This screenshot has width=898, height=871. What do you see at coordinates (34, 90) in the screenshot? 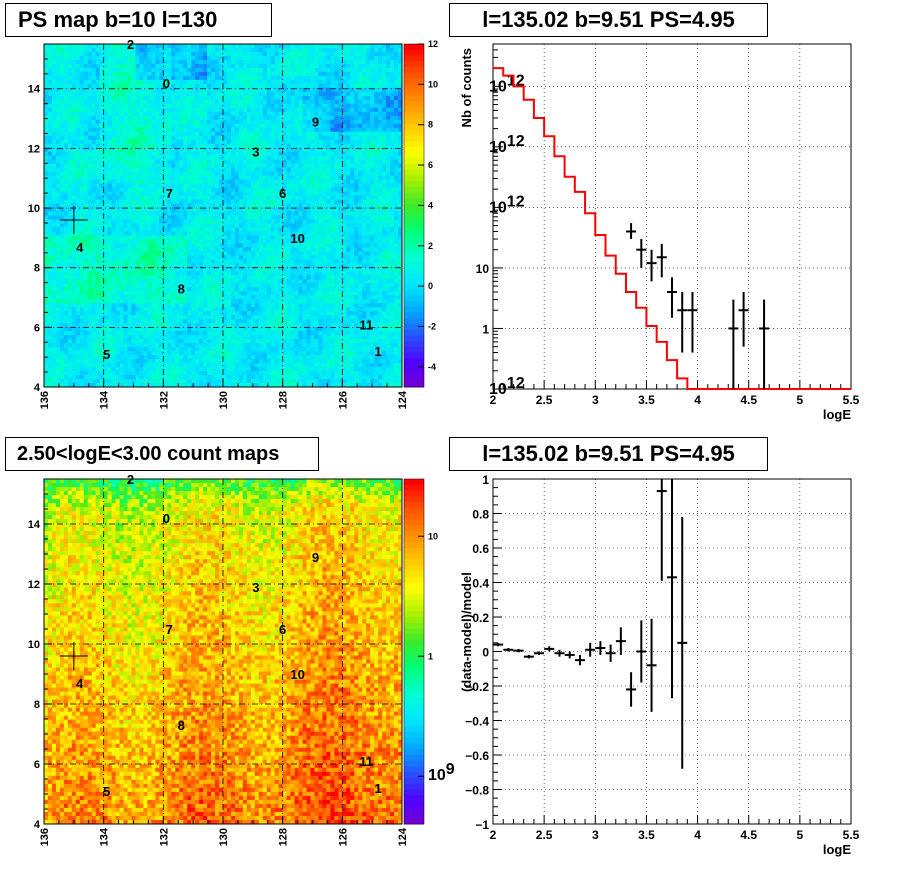
I see `ps-map-ytick-label: 14` at bounding box center [34, 90].